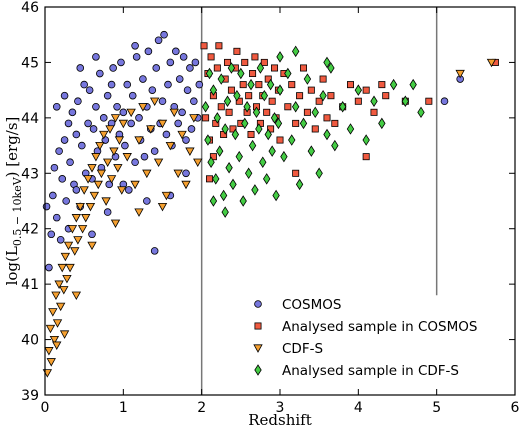 The height and width of the screenshot is (432, 520). What do you see at coordinates (30, 285) in the screenshot?
I see `y-tick-label: 41` at bounding box center [30, 285].